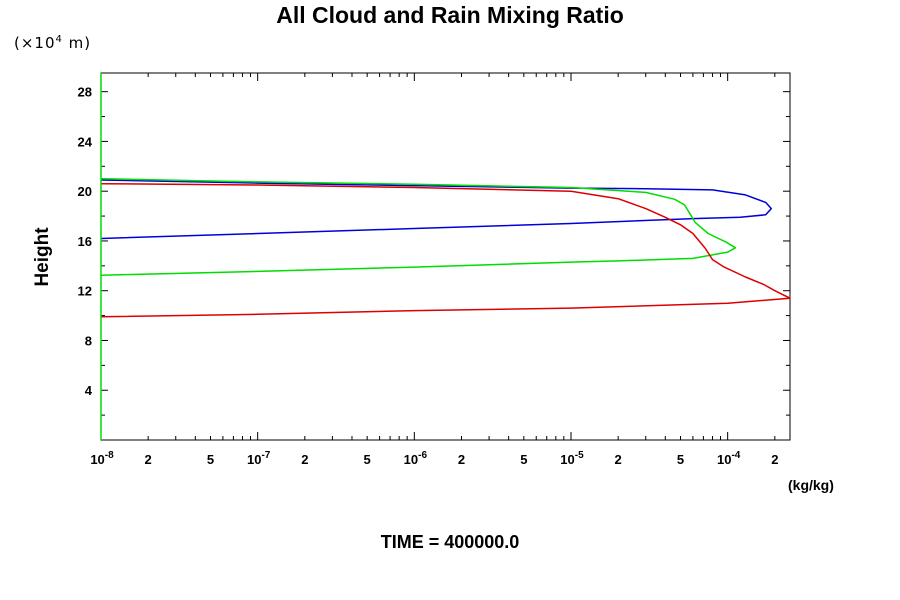 The height and width of the screenshot is (600, 900). I want to click on y-tick-label: 20, so click(85, 191).